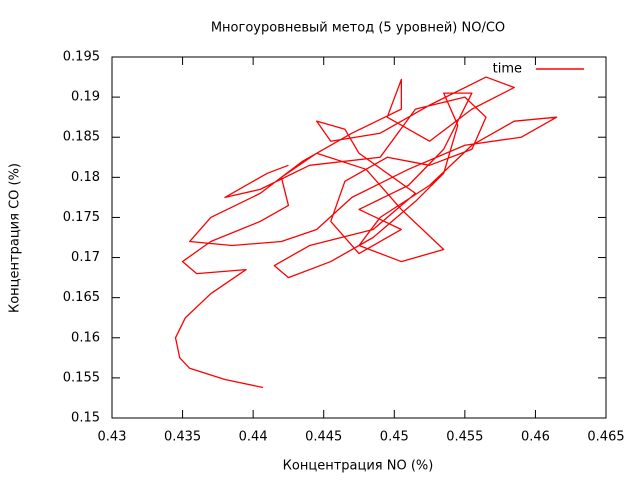  Describe the element at coordinates (605, 437) in the screenshot. I see `x-tick-label: 0.465` at that location.